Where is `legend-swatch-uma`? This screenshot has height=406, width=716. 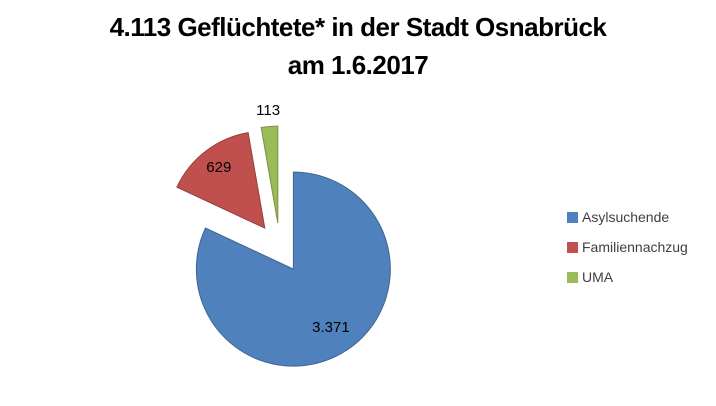
legend-swatch-uma is located at coordinates (572, 277).